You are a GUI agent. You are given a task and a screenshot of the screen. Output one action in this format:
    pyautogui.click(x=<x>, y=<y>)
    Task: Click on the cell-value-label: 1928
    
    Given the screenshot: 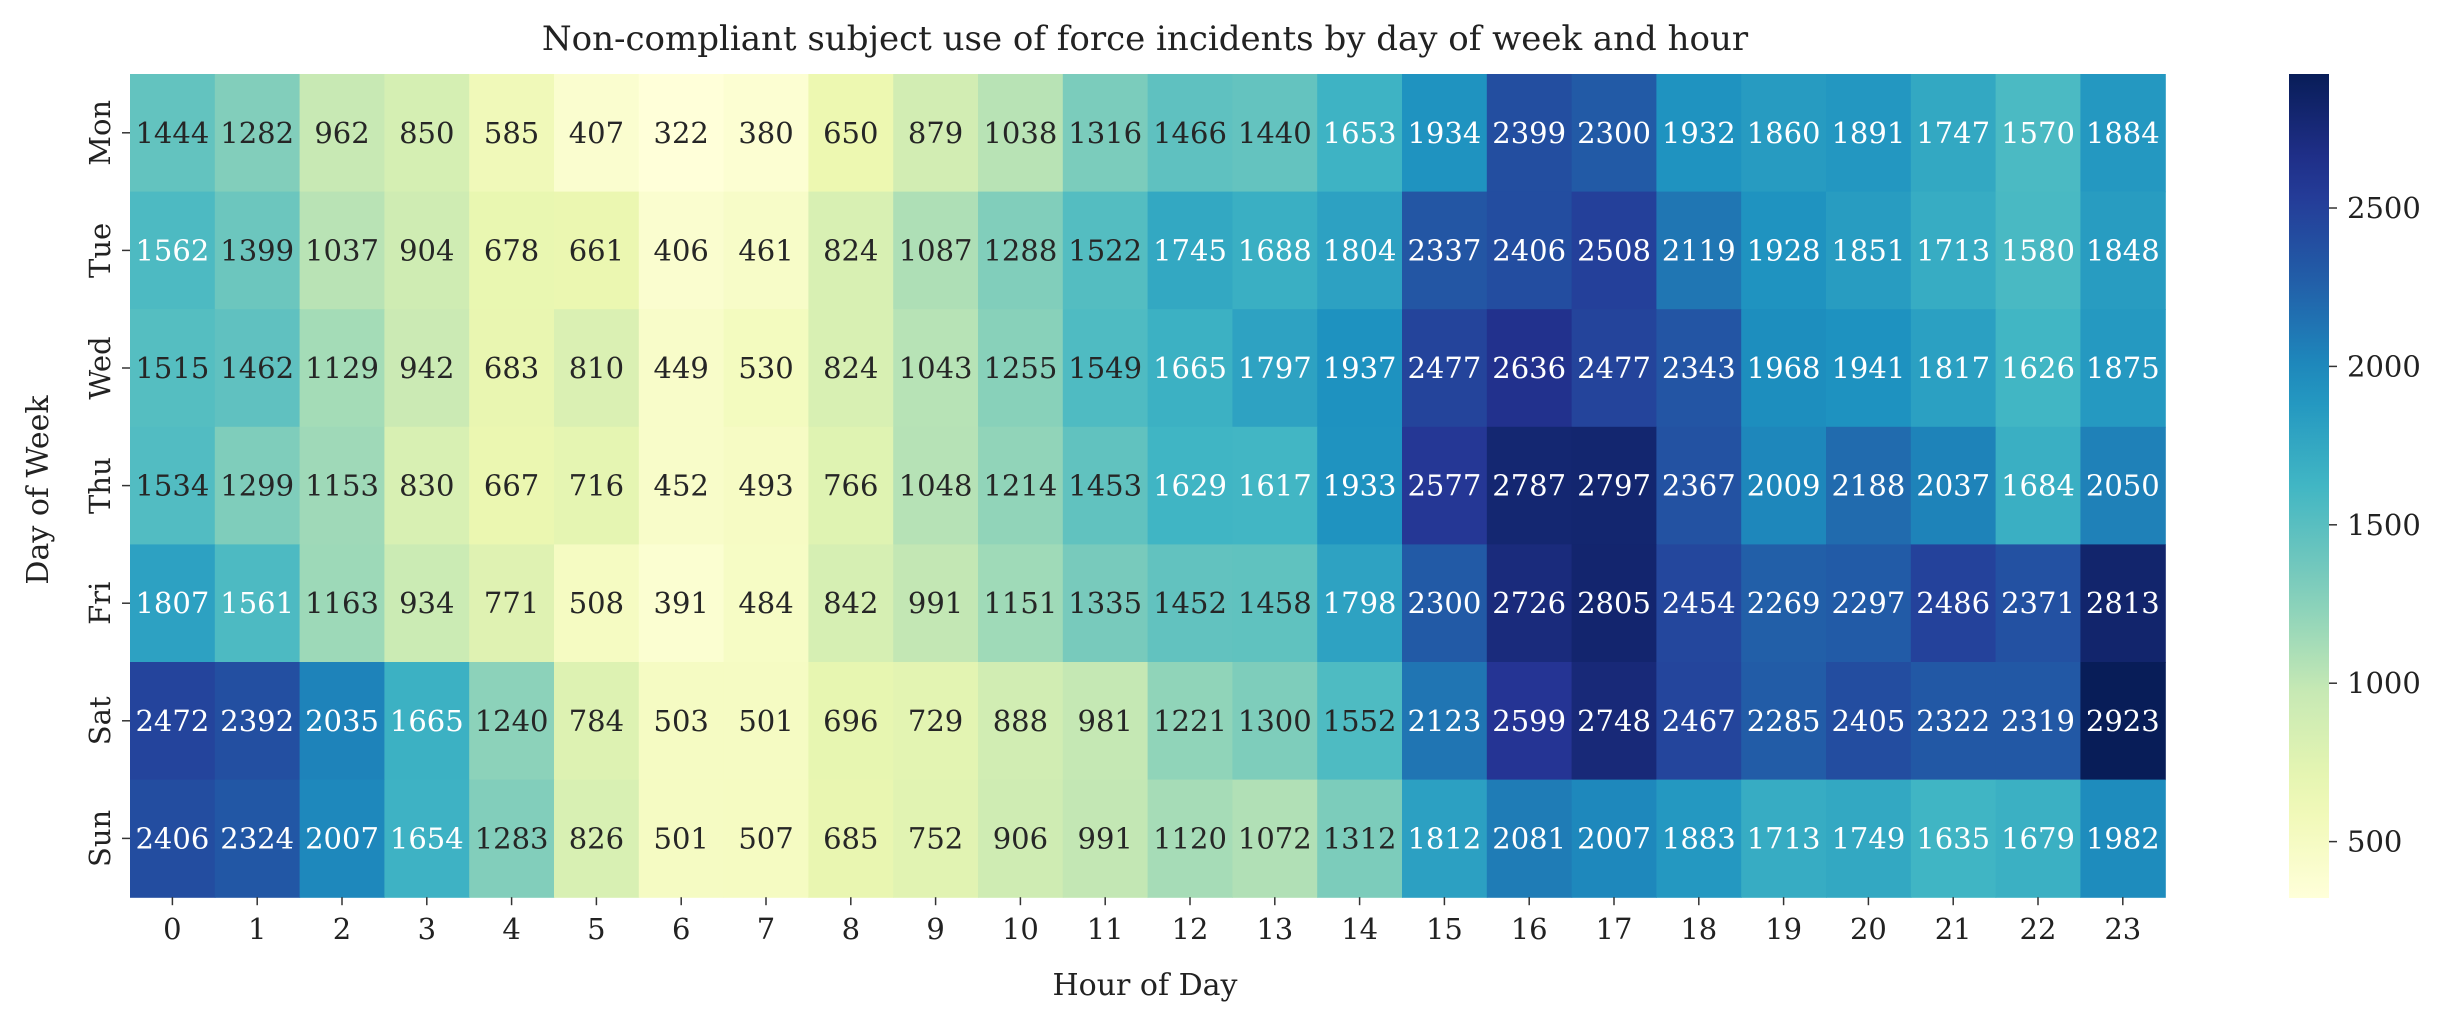 What is the action you would take?
    pyautogui.click(x=1784, y=250)
    